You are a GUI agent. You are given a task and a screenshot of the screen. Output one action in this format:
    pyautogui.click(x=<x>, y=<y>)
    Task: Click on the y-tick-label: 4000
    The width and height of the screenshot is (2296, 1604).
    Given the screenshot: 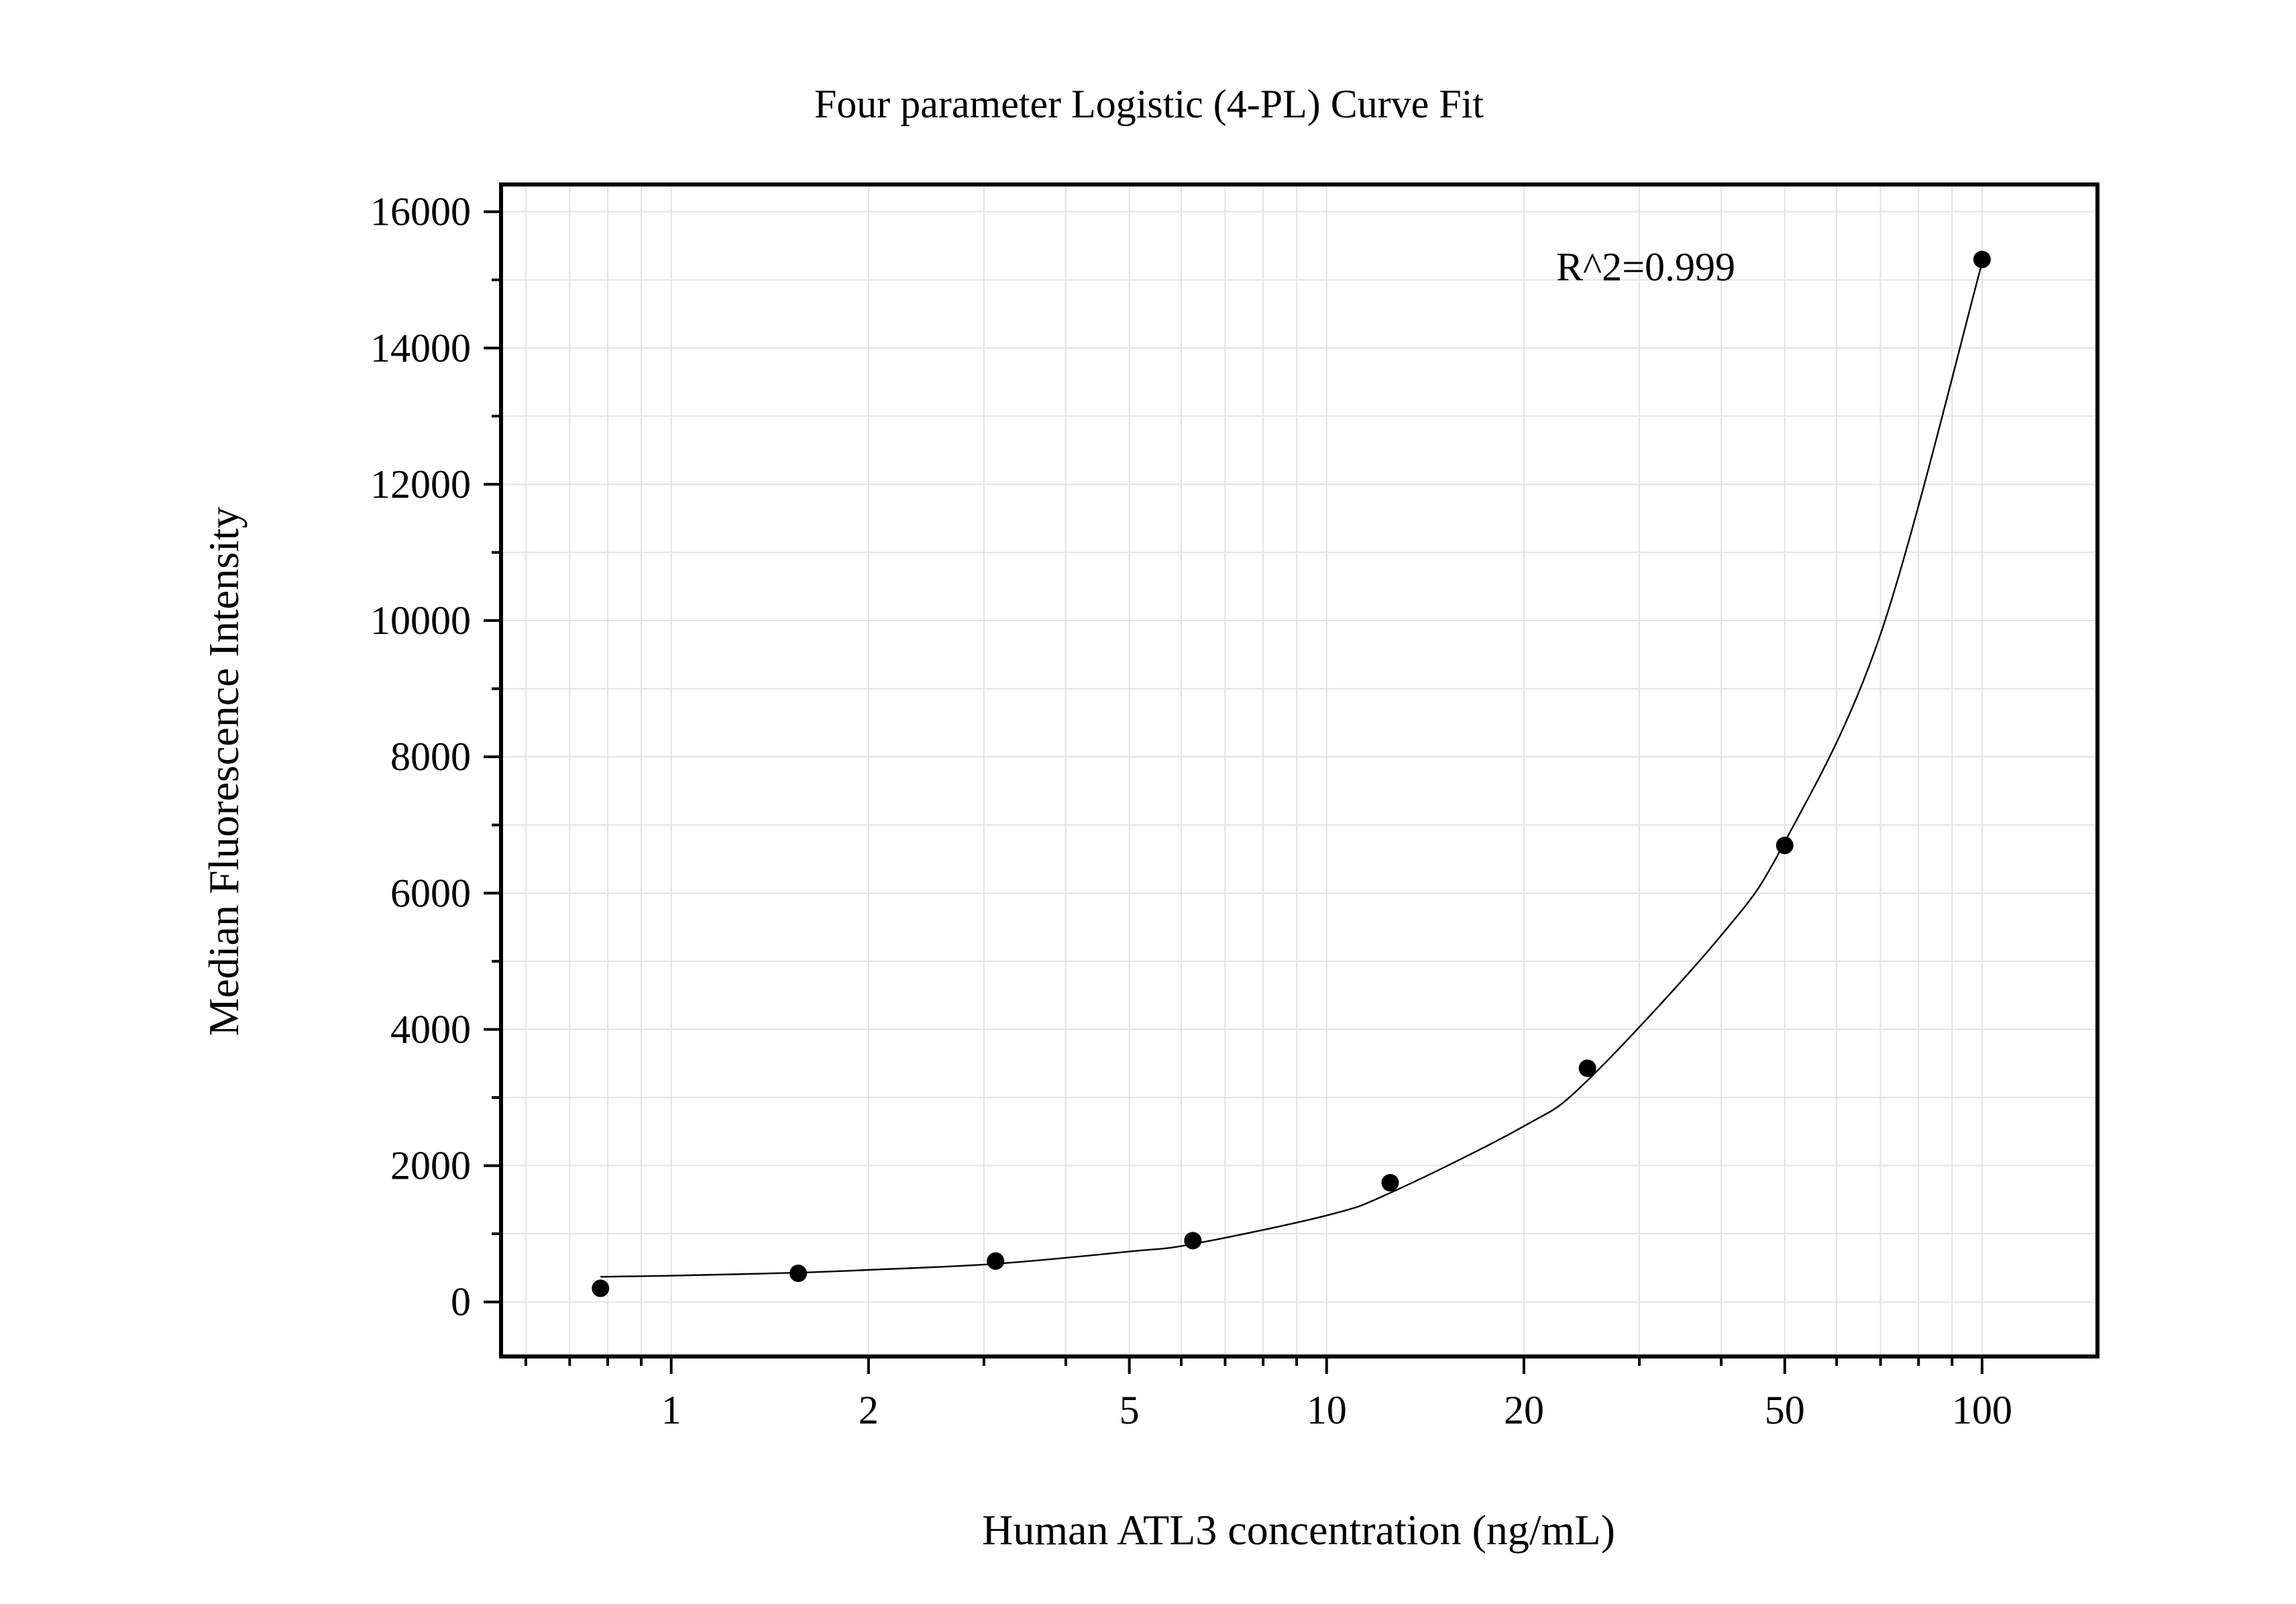 What is the action you would take?
    pyautogui.click(x=430, y=1029)
    